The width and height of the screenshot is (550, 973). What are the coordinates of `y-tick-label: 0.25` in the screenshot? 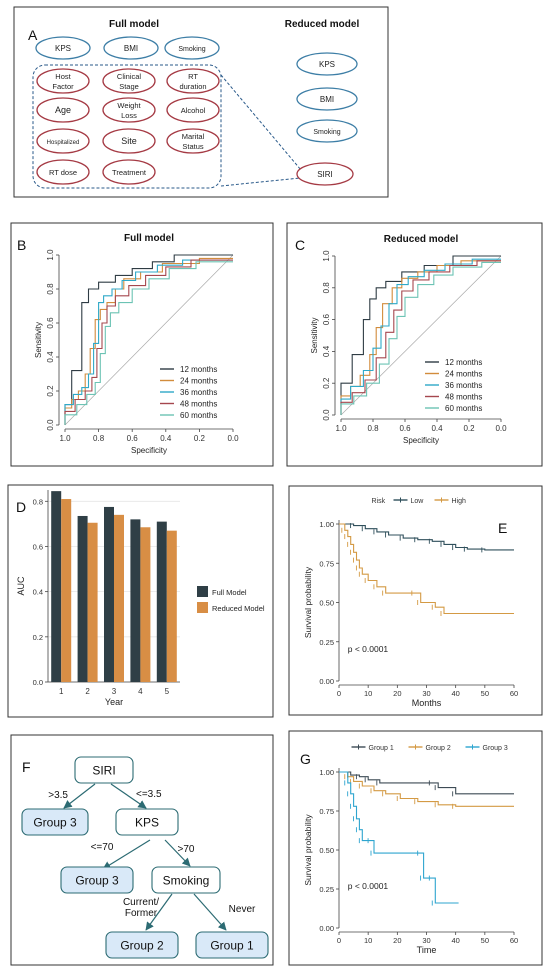 It's located at (326, 642).